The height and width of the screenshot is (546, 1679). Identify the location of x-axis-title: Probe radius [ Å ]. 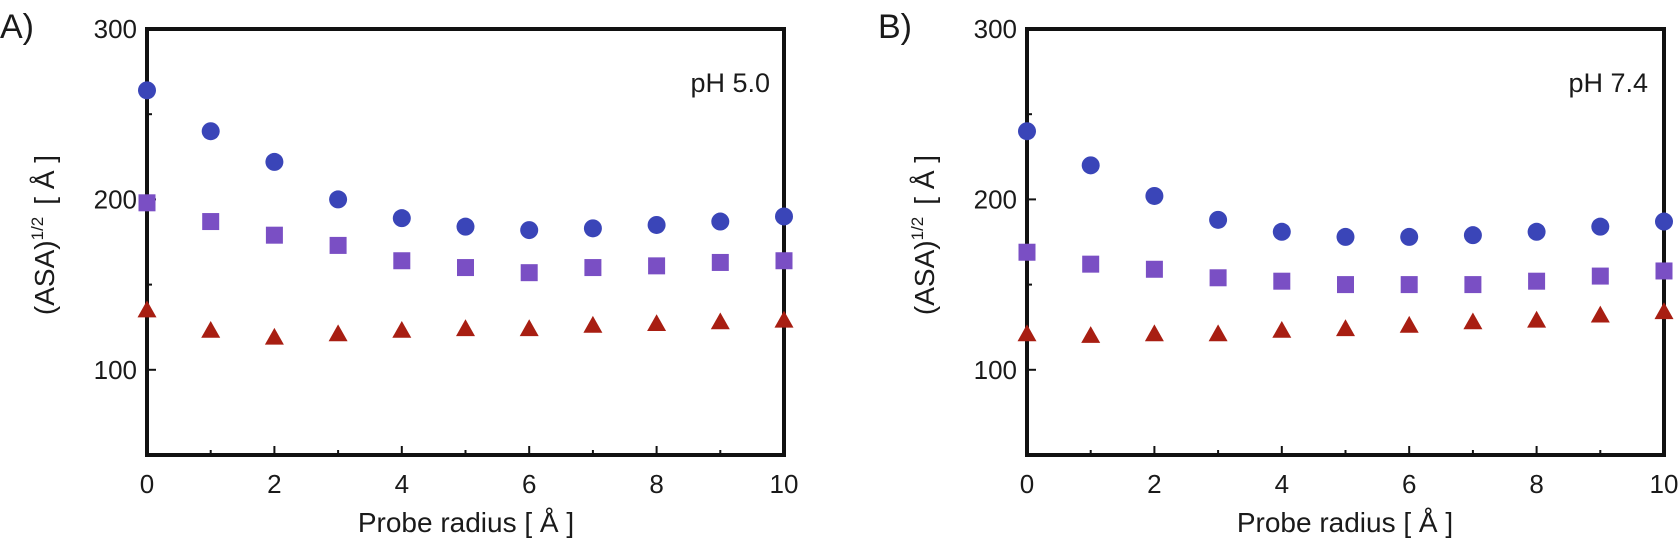
(1345, 522).